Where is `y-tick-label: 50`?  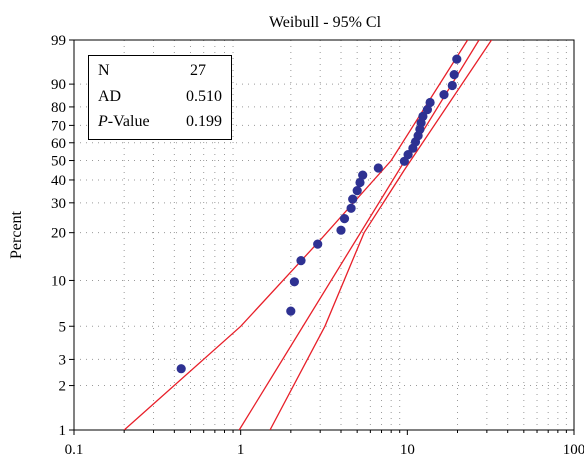 y-tick-label: 50 is located at coordinates (58, 162).